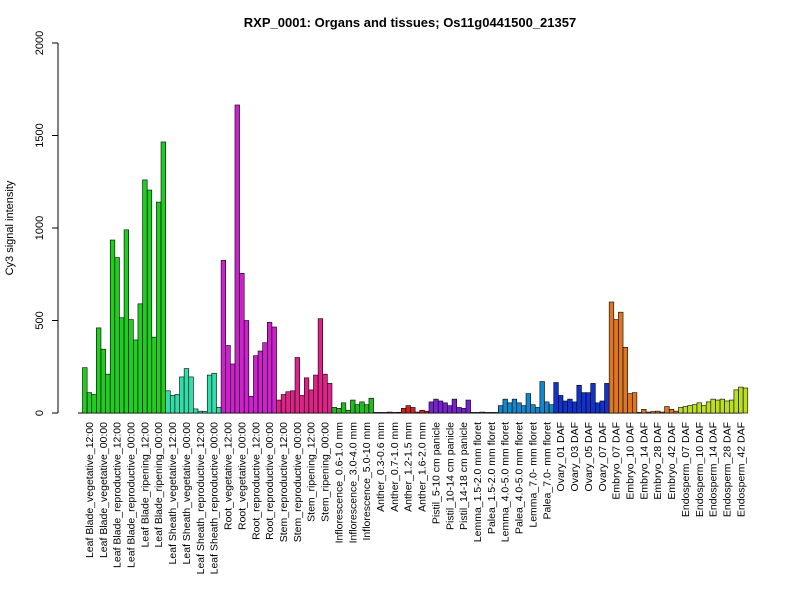 The width and height of the screenshot is (800, 600). What do you see at coordinates (547, 471) in the screenshot?
I see `x-tick-label: Palea_7.0- mm floret` at bounding box center [547, 471].